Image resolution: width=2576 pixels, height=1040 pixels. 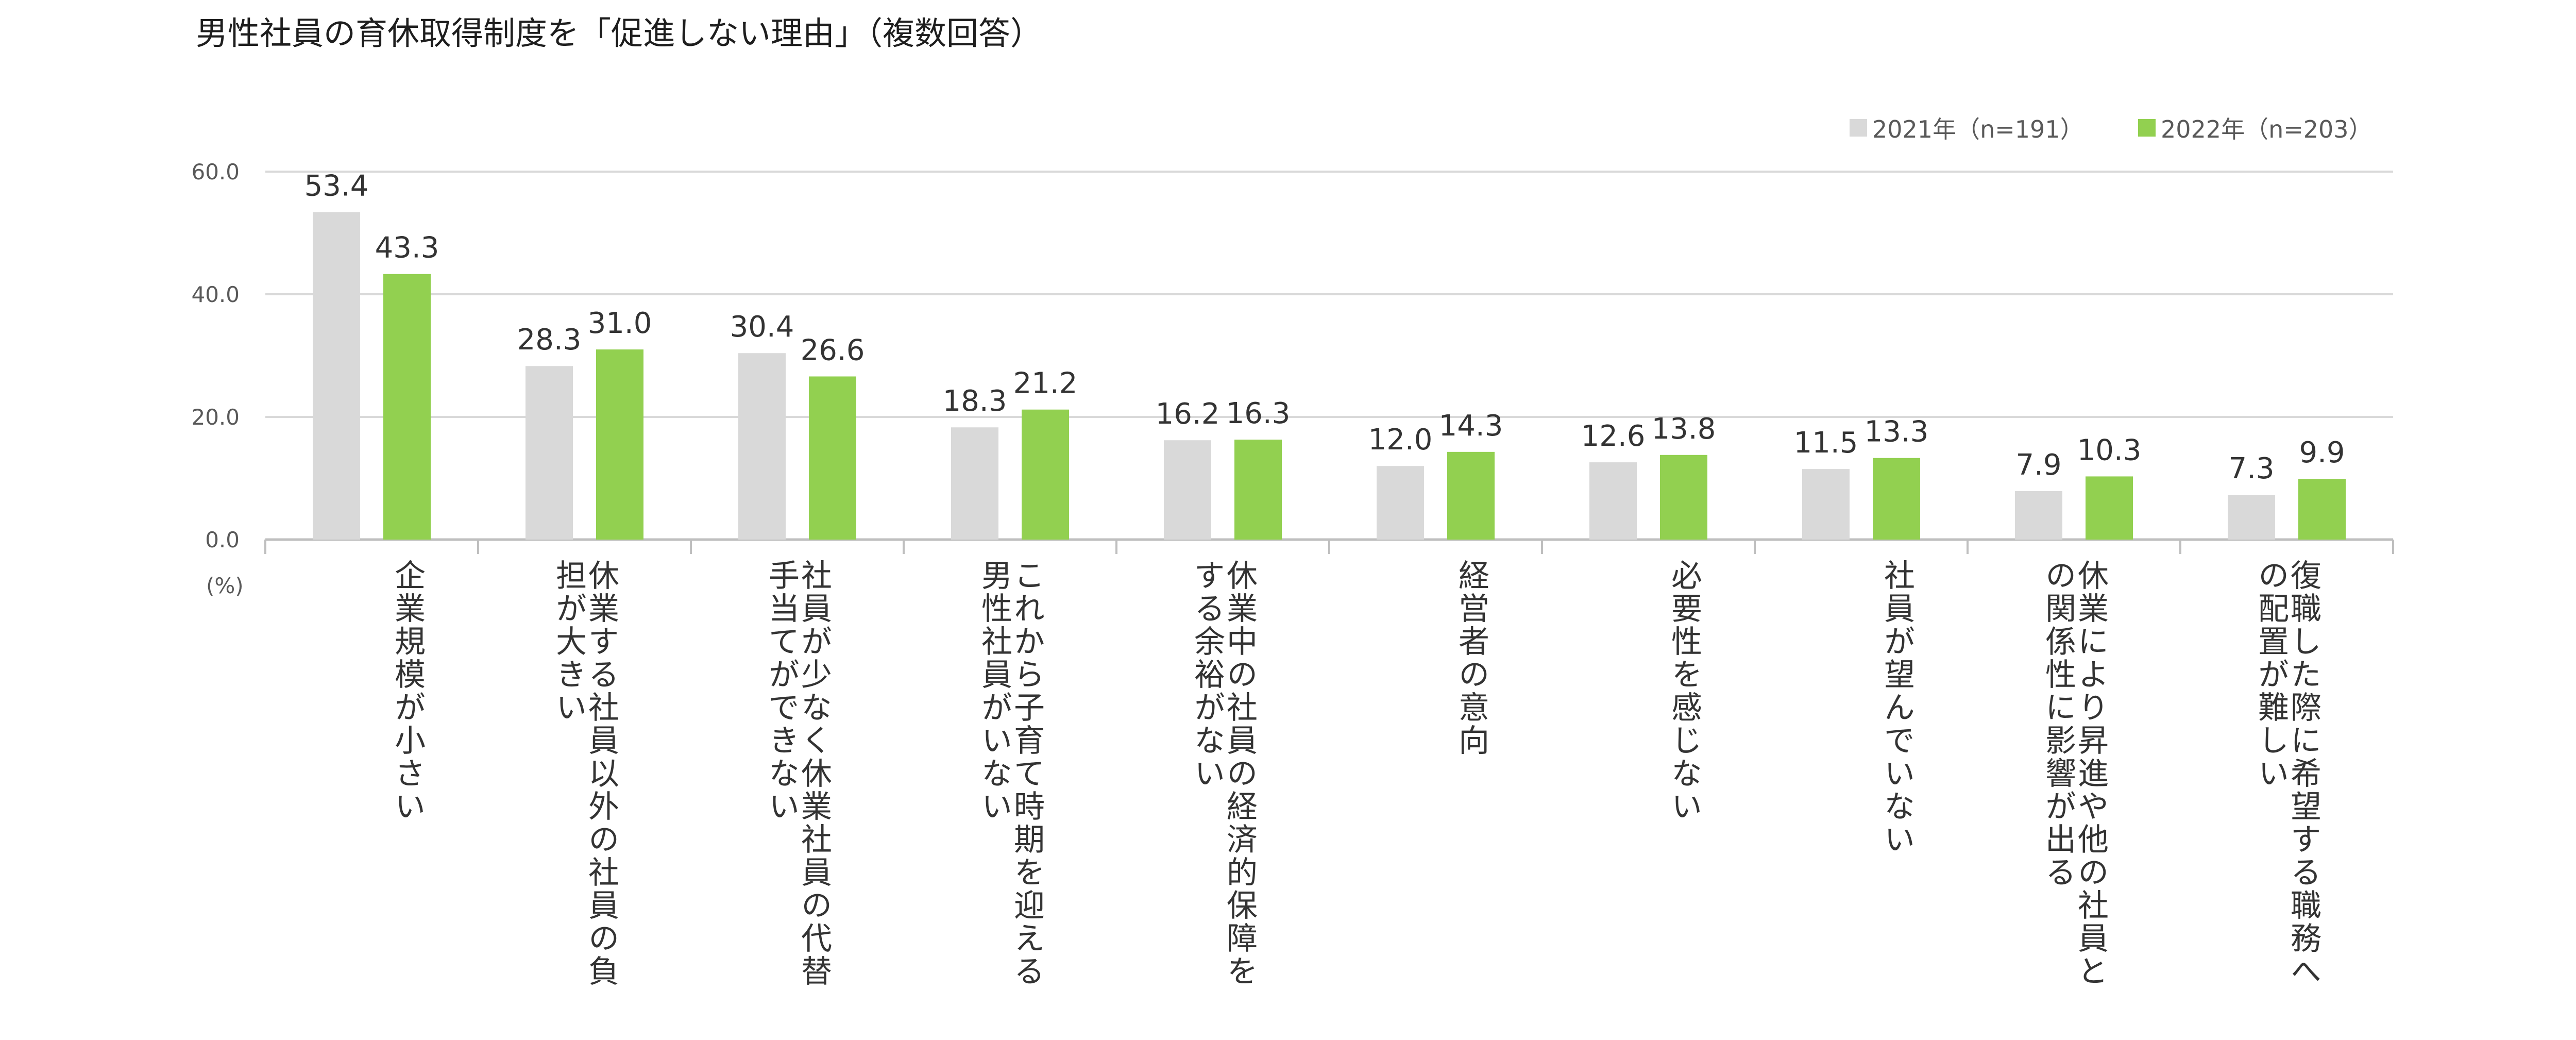 I want to click on legend-label-2021: 2021年（n=191）, so click(x=1978, y=129).